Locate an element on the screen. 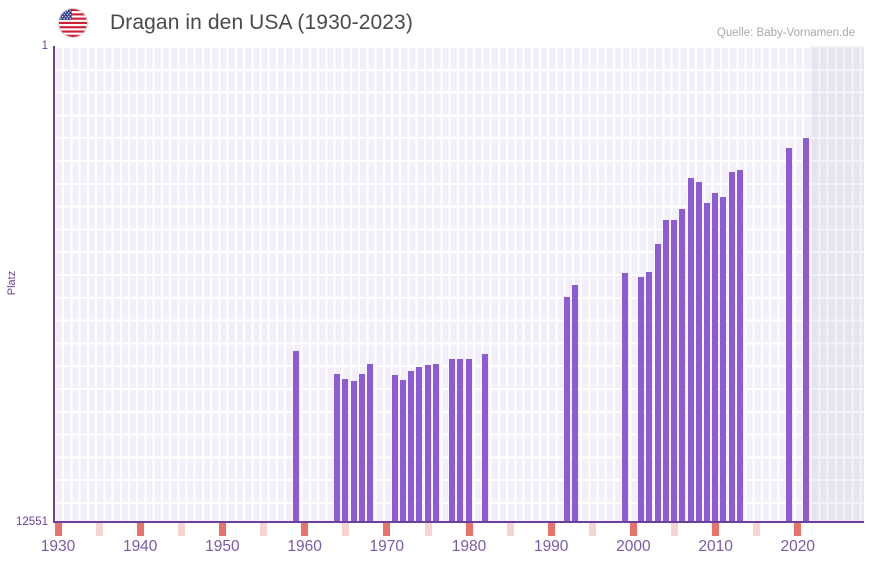 The image size is (873, 567). x-axis-label: 2020 is located at coordinates (798, 546).